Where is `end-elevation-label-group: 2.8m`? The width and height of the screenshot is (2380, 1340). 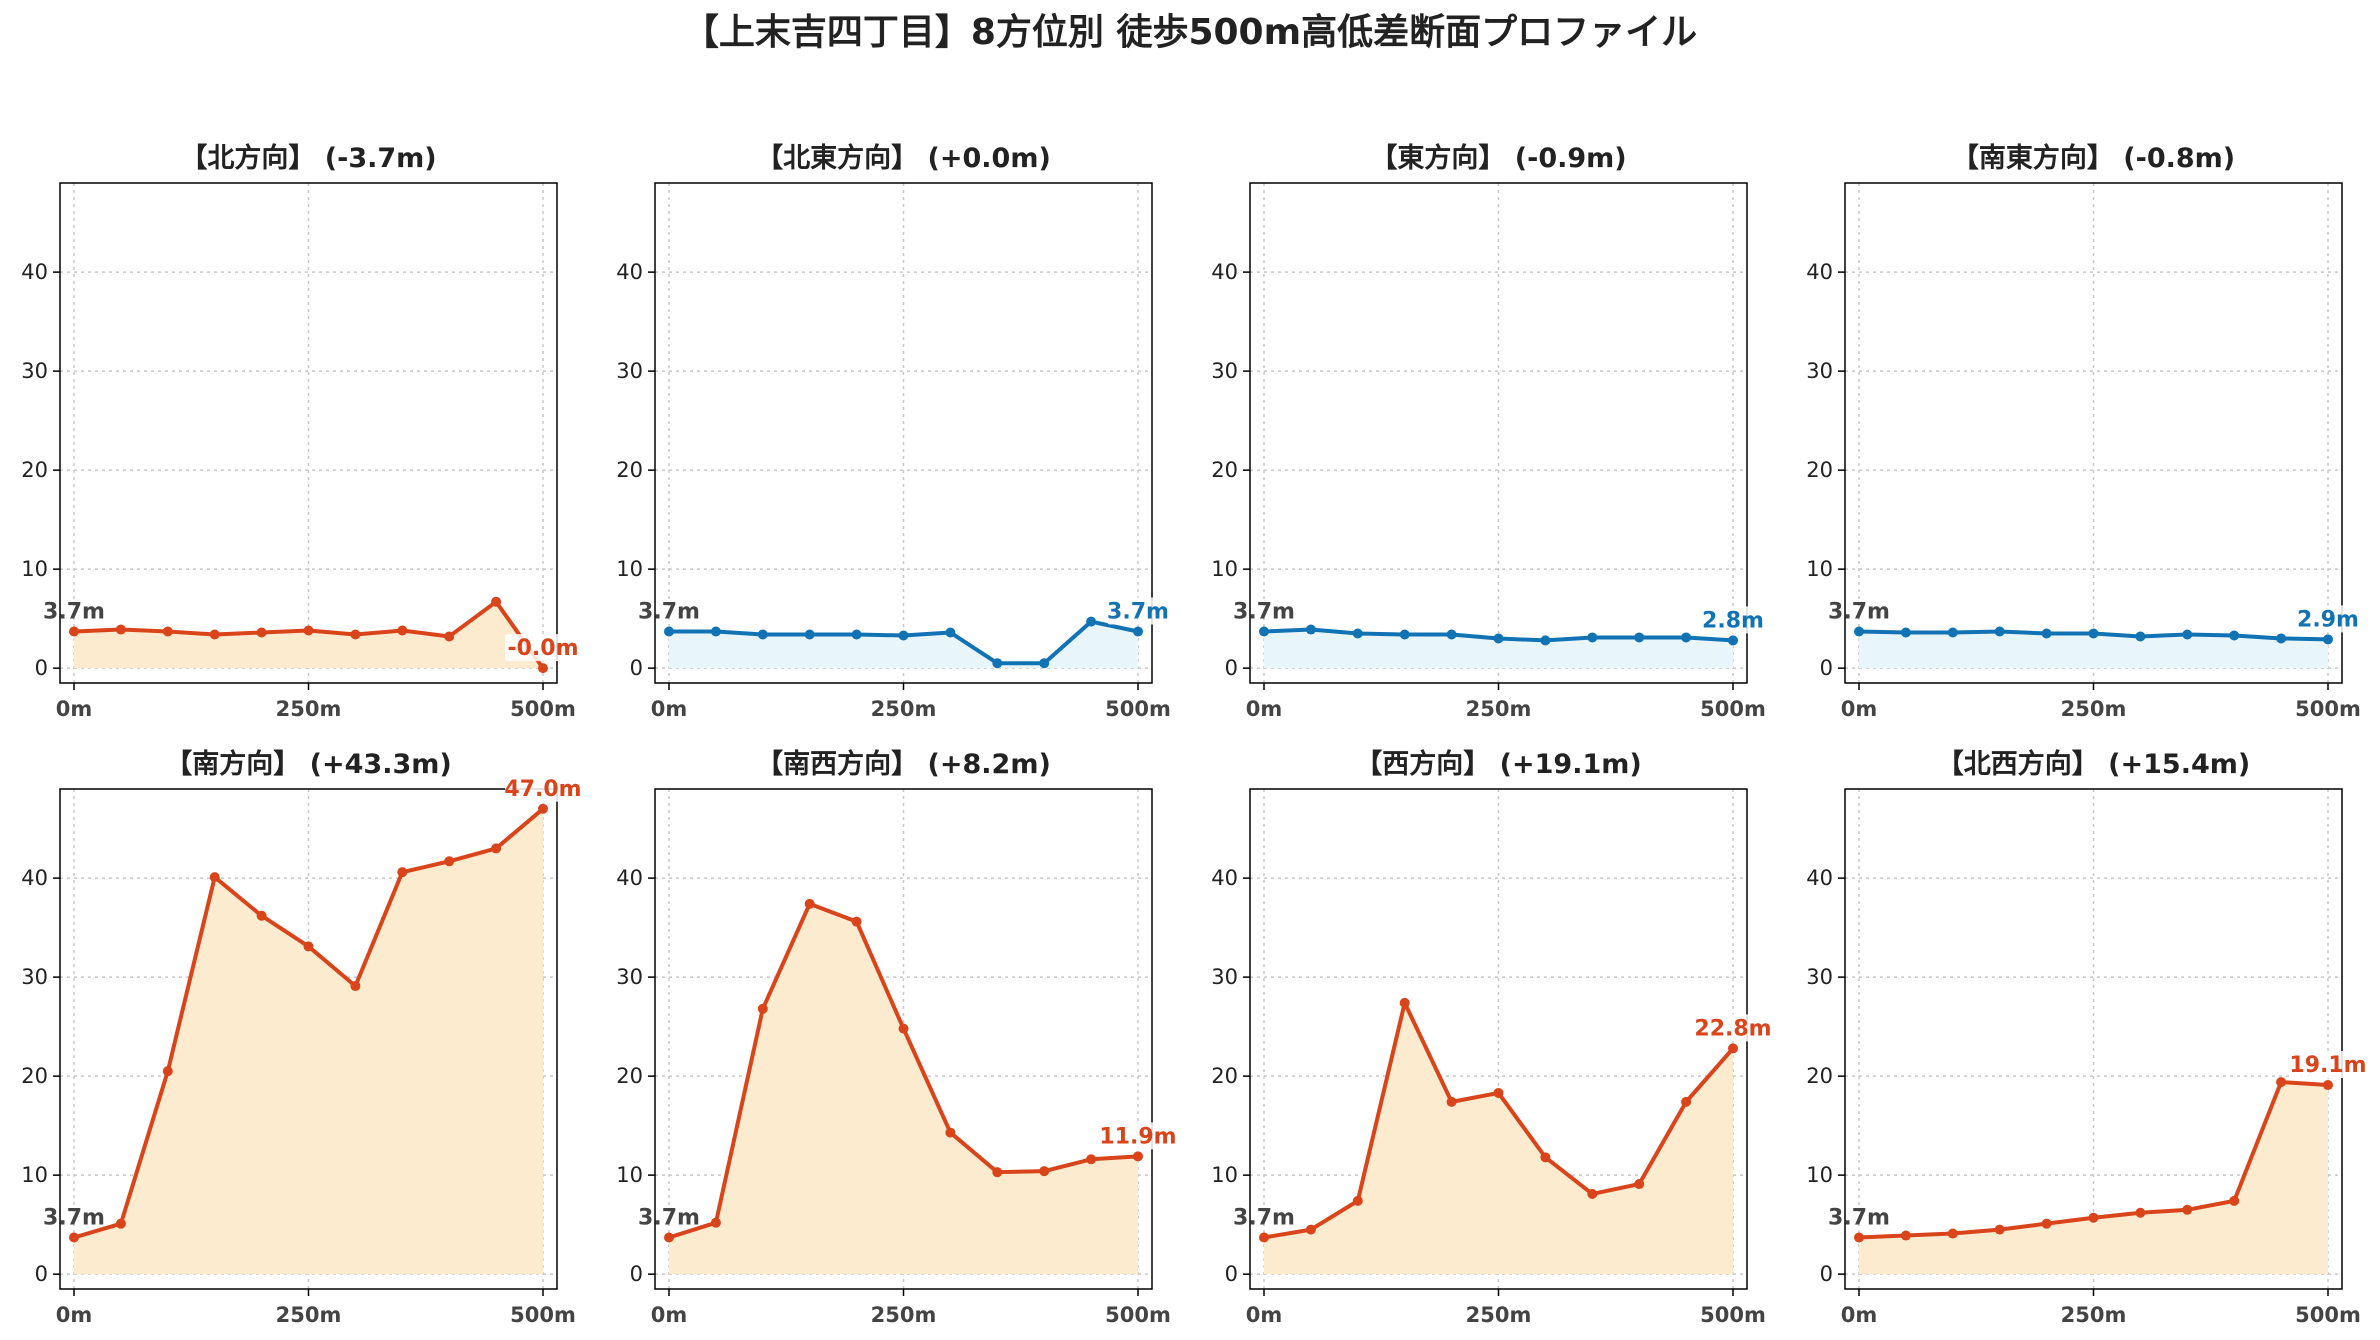
end-elevation-label-group: 2.8m is located at coordinates (1733, 620).